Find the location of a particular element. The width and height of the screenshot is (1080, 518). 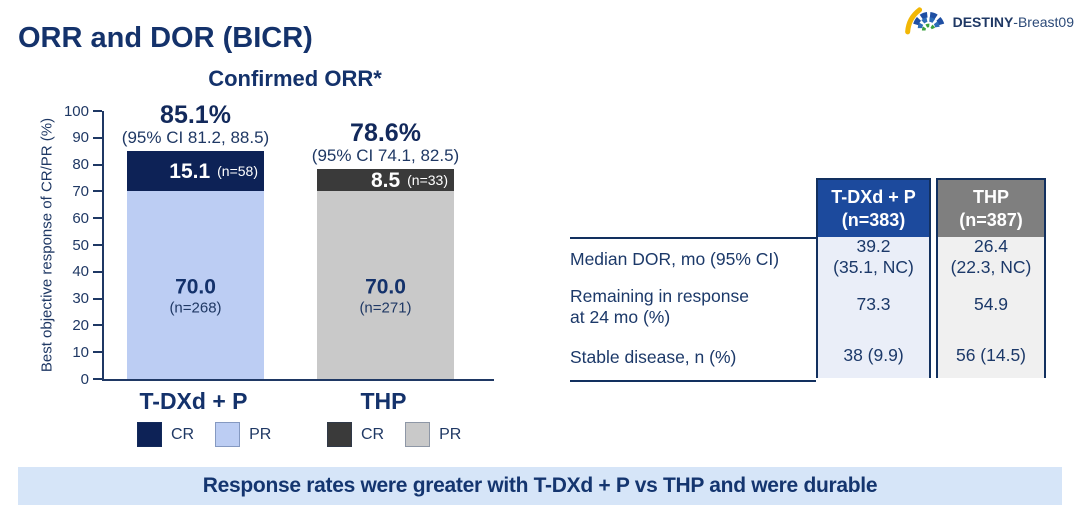

study-logo: DESTINY-Breast09 is located at coordinates (989, 21).